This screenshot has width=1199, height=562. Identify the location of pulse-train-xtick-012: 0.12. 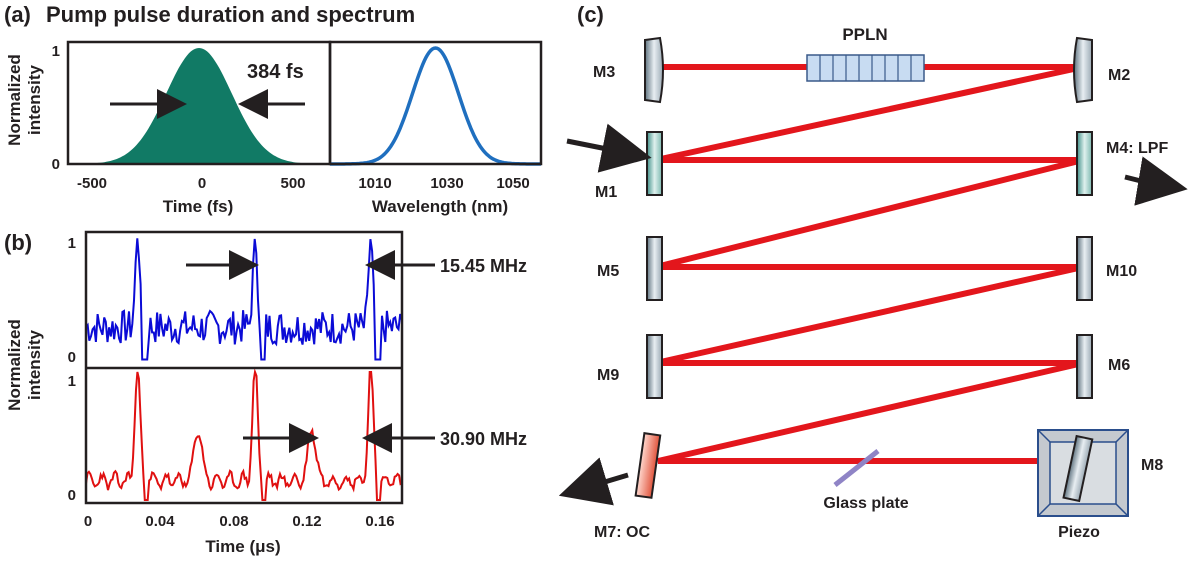
(306, 521).